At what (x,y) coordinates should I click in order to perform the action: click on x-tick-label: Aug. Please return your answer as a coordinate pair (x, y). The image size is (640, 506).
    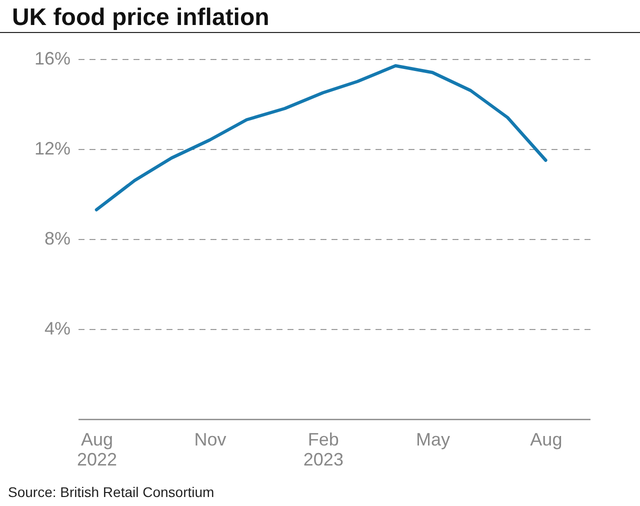
    Looking at the image, I should click on (546, 440).